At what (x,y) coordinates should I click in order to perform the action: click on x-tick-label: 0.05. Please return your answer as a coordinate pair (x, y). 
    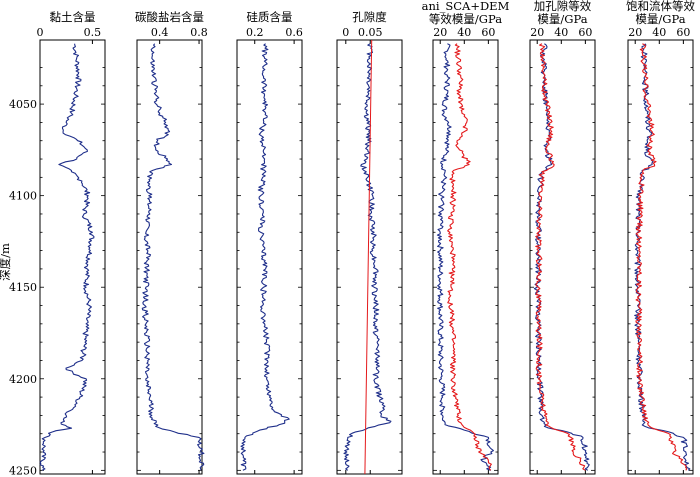
    Looking at the image, I should click on (370, 32).